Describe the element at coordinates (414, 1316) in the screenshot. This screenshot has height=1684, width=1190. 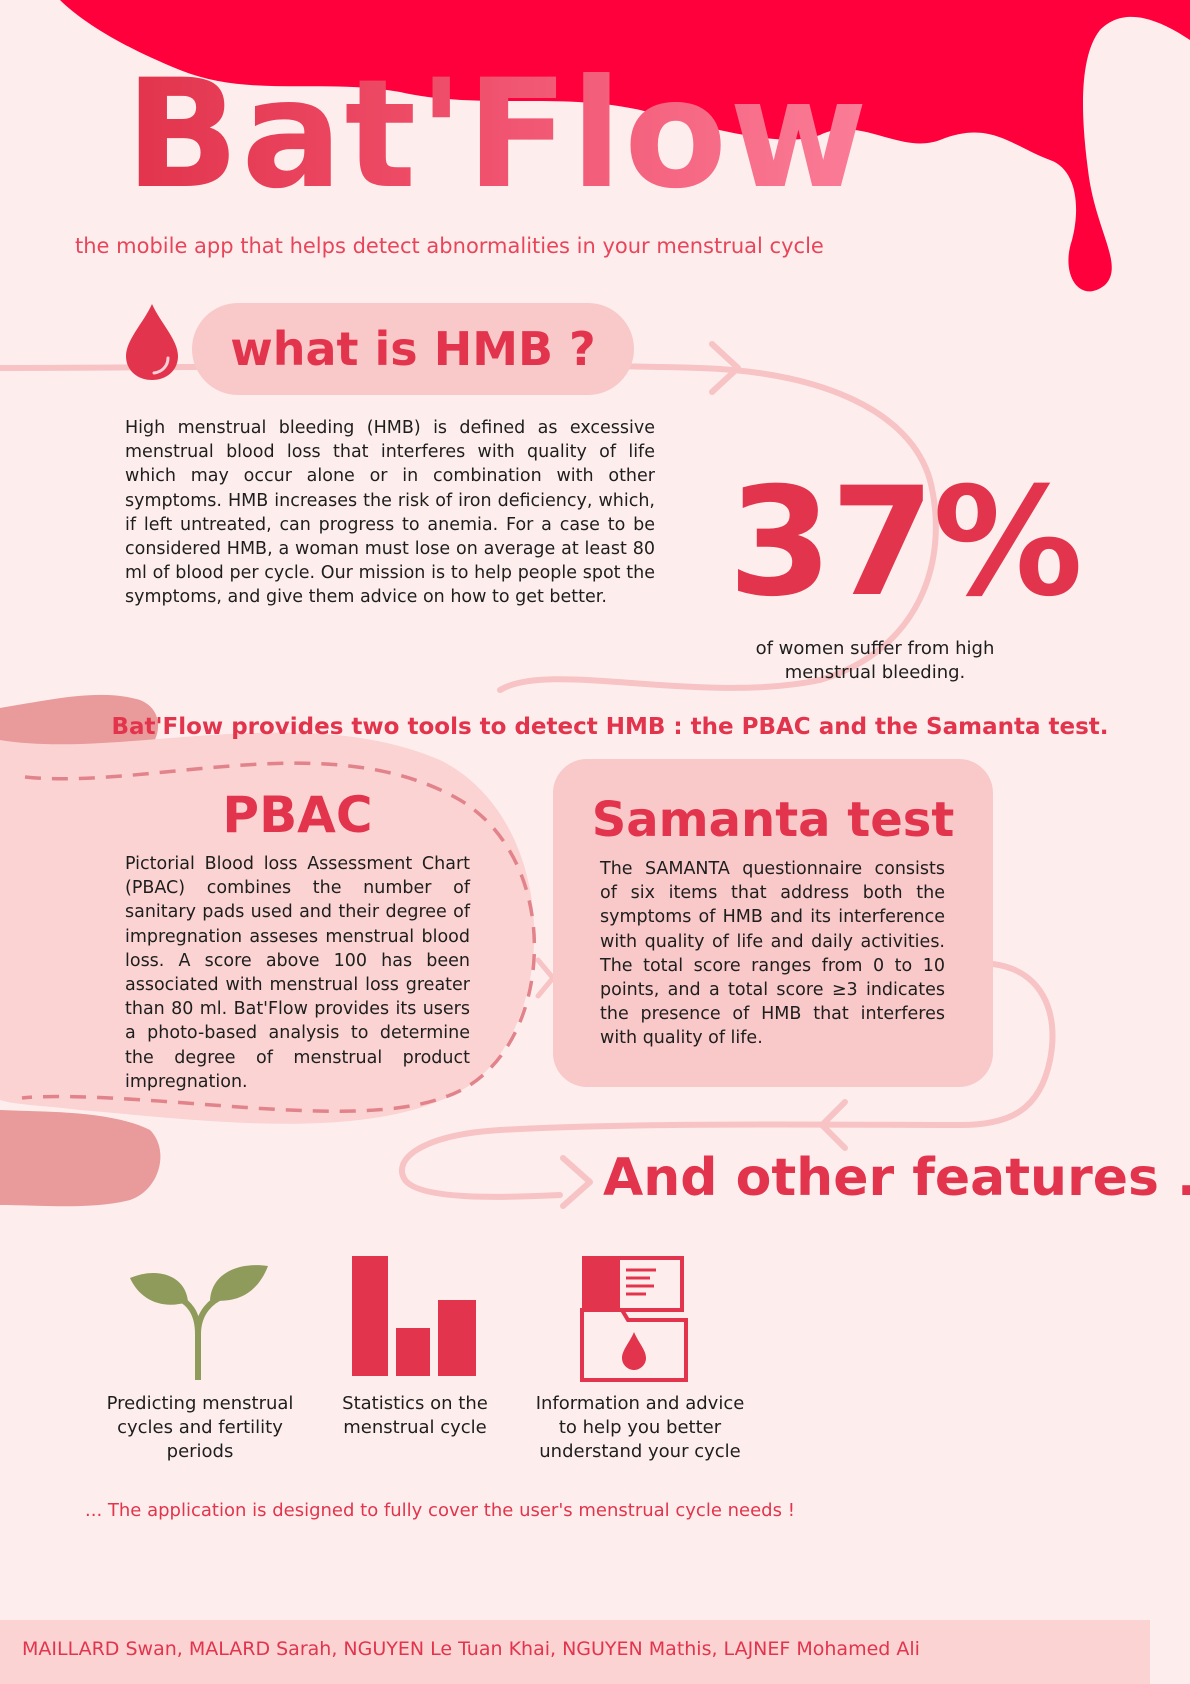
I see `bar-chart-icon` at that location.